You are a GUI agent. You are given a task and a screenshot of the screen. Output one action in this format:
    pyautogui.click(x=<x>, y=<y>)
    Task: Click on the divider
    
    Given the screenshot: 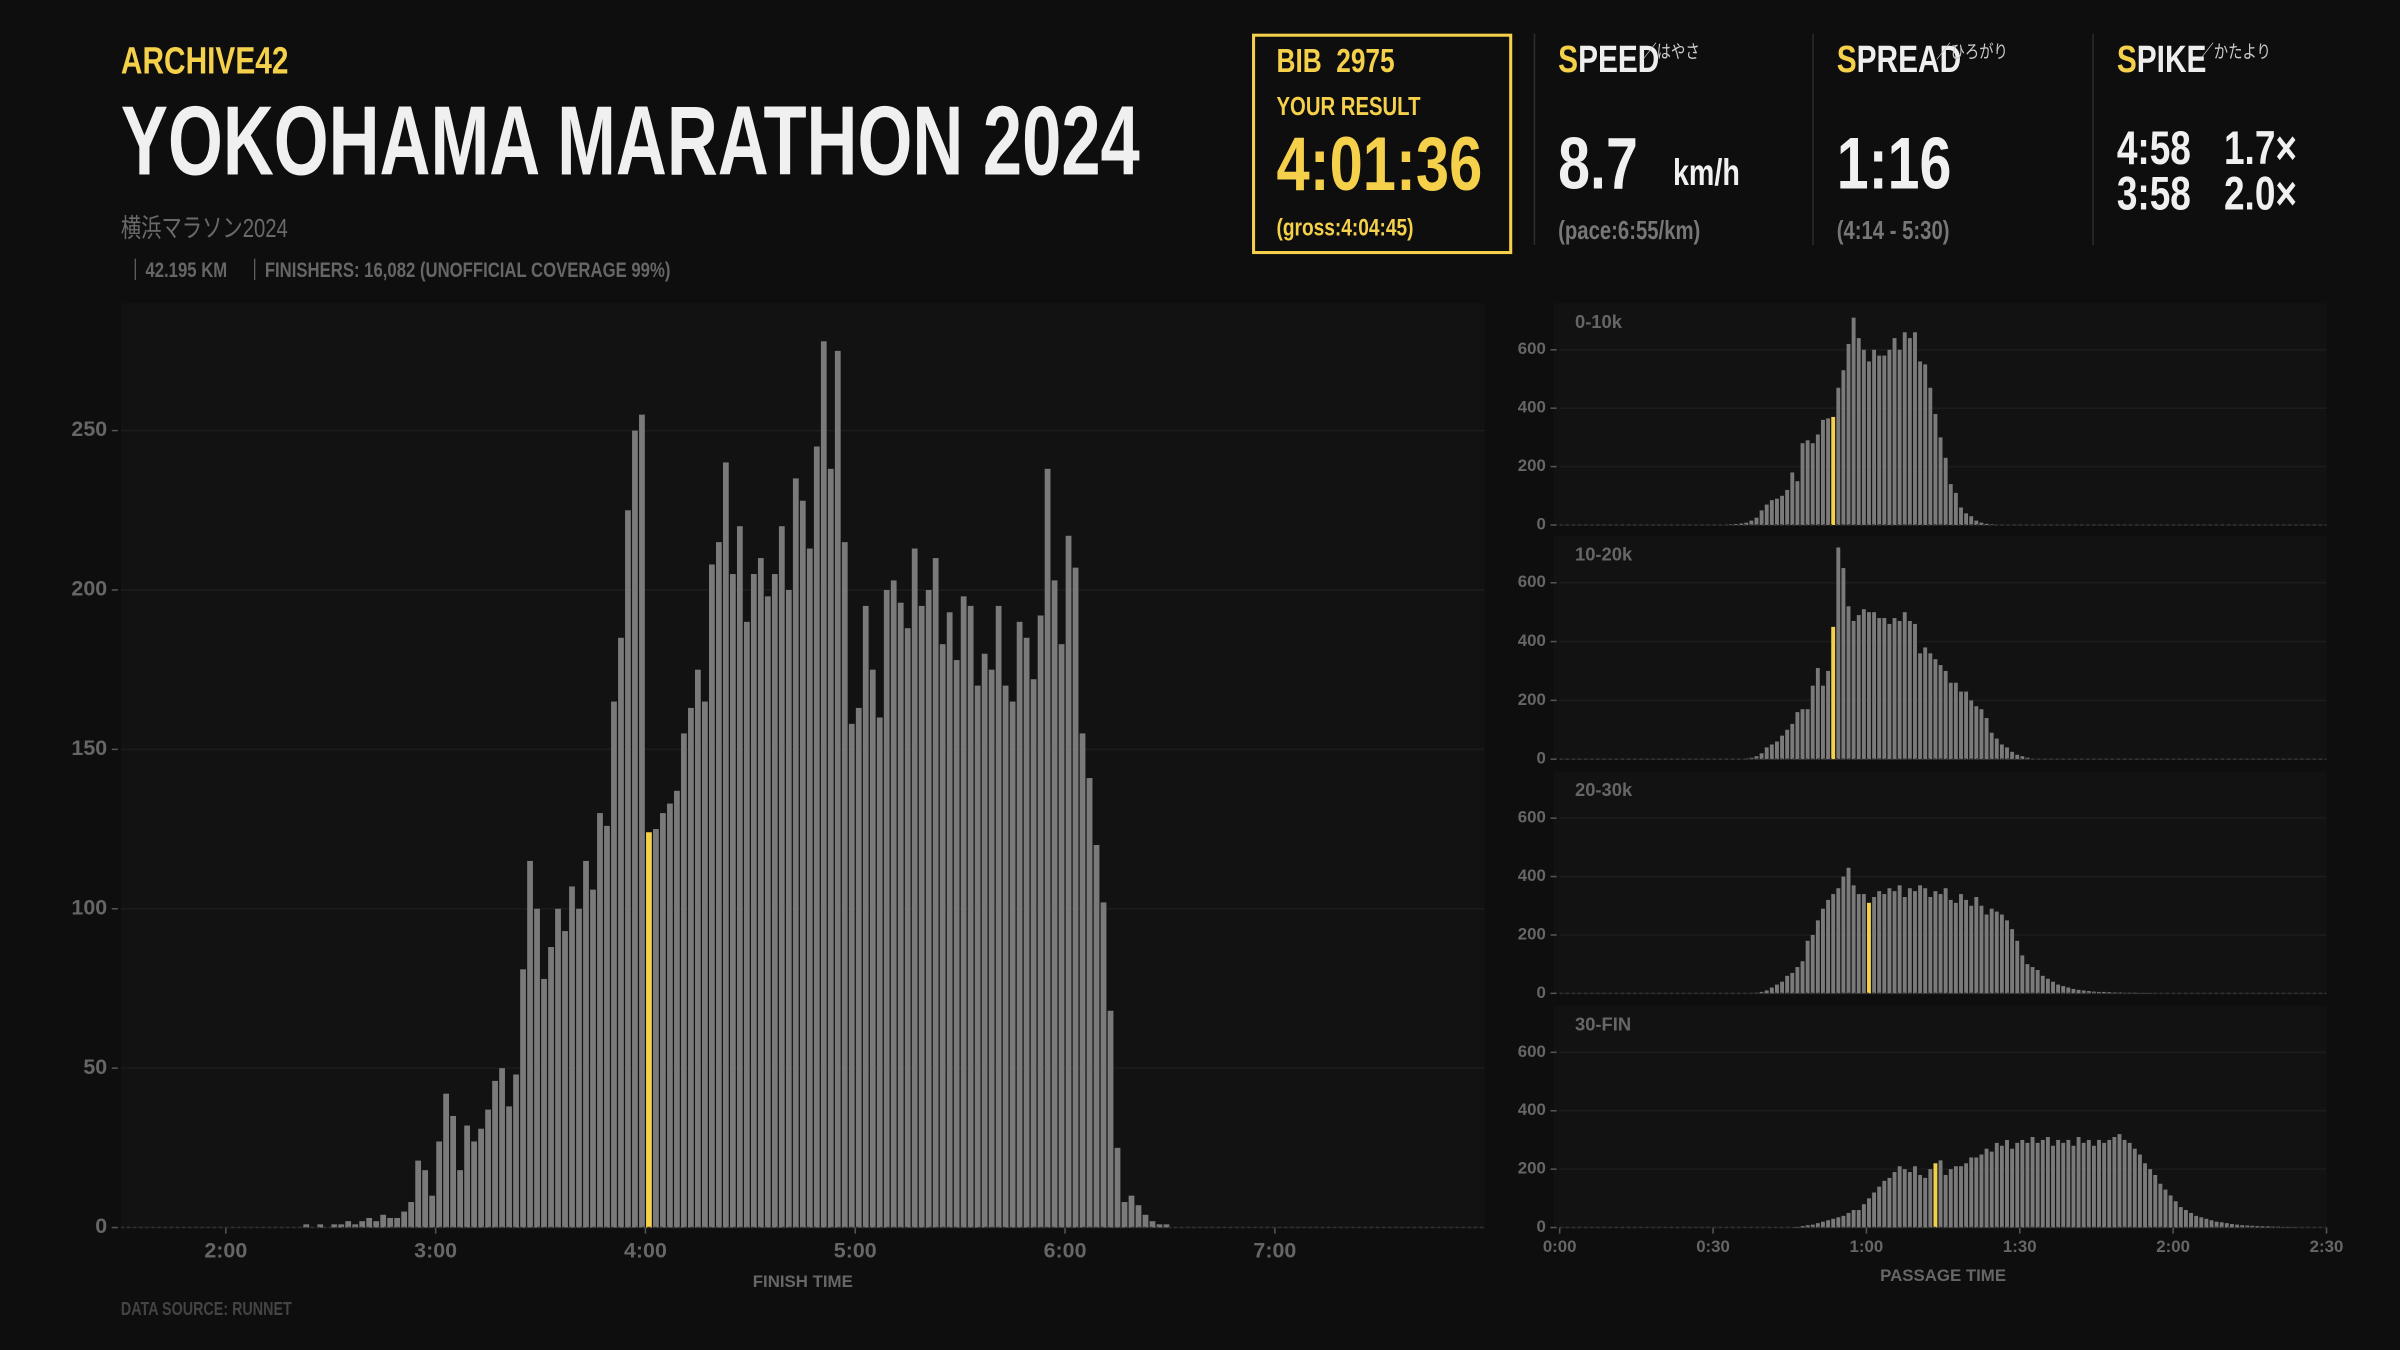 What is the action you would take?
    pyautogui.click(x=1813, y=139)
    